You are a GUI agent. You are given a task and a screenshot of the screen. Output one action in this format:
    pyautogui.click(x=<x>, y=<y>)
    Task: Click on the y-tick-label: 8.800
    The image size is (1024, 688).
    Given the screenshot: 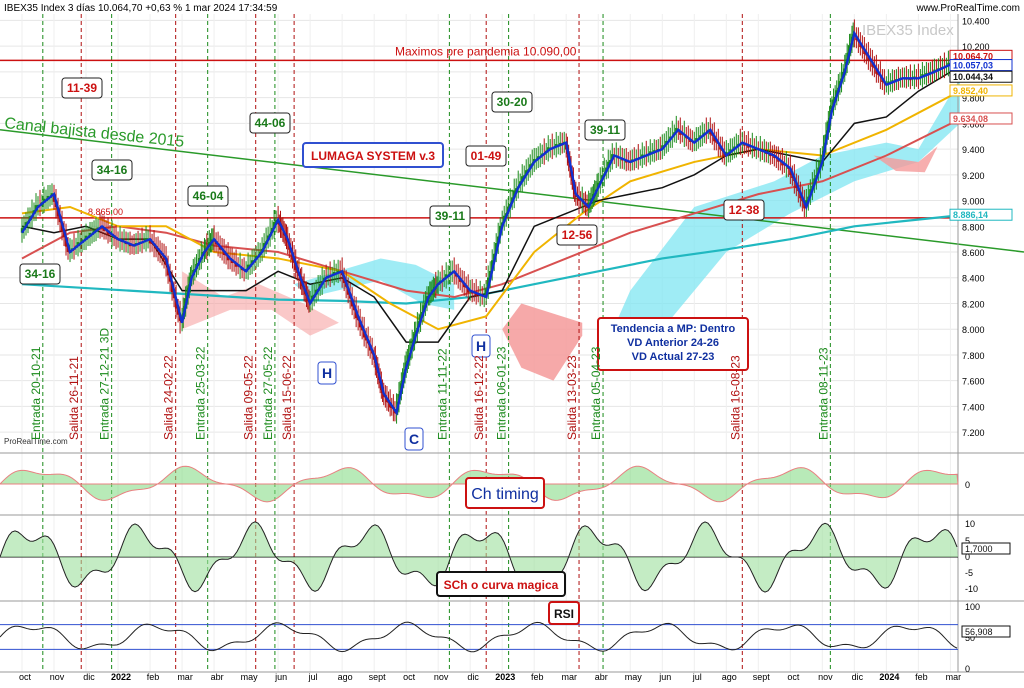 What is the action you would take?
    pyautogui.click(x=973, y=227)
    